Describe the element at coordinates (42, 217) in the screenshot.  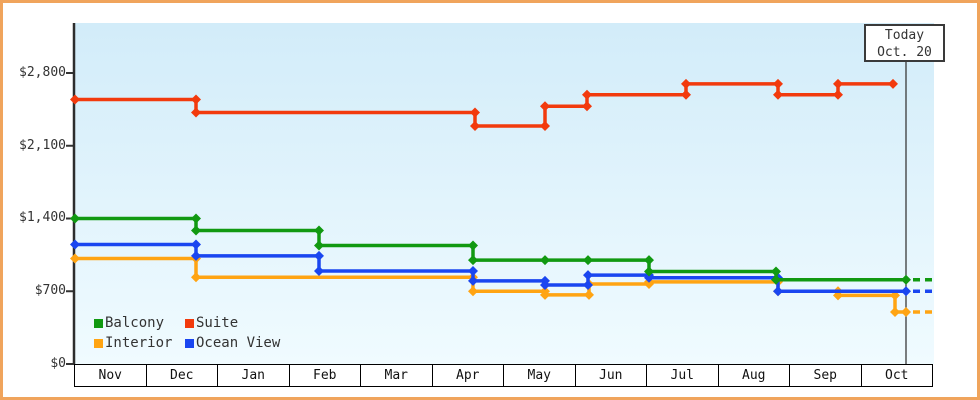
I see `y-axis-label: $1,400` at that location.